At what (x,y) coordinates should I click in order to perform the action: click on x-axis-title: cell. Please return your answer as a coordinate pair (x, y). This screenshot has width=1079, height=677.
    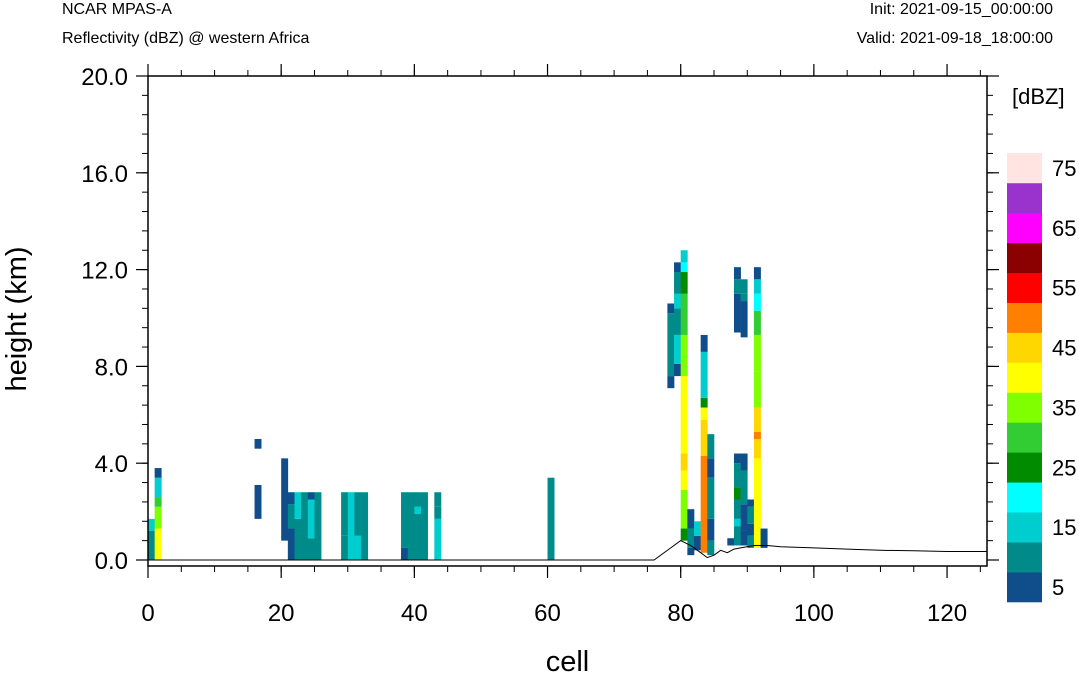
    Looking at the image, I should click on (568, 661).